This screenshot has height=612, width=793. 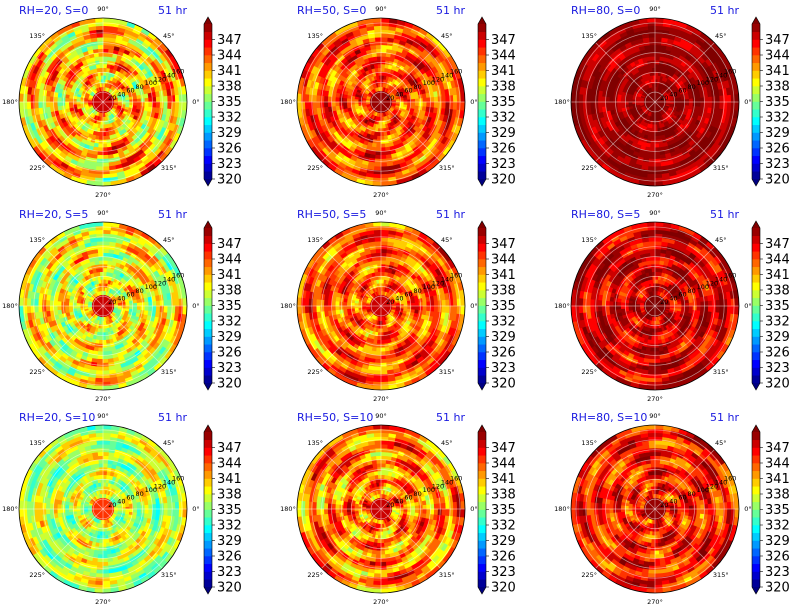 I want to click on colorbar-tick-label: 326, so click(x=503, y=353).